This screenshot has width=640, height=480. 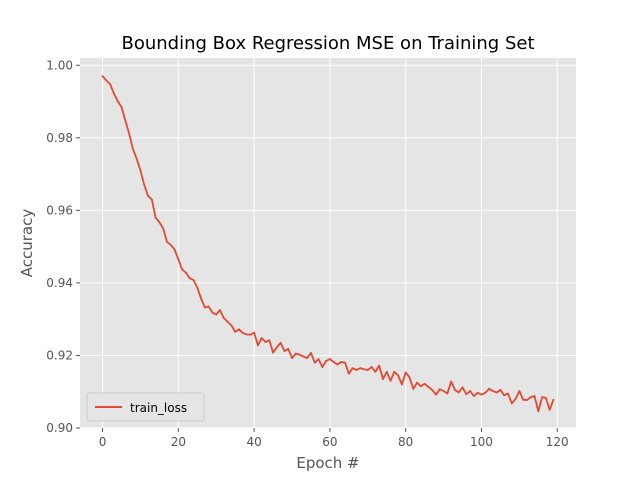 What do you see at coordinates (59, 210) in the screenshot?
I see `y-tick-label: 0.96` at bounding box center [59, 210].